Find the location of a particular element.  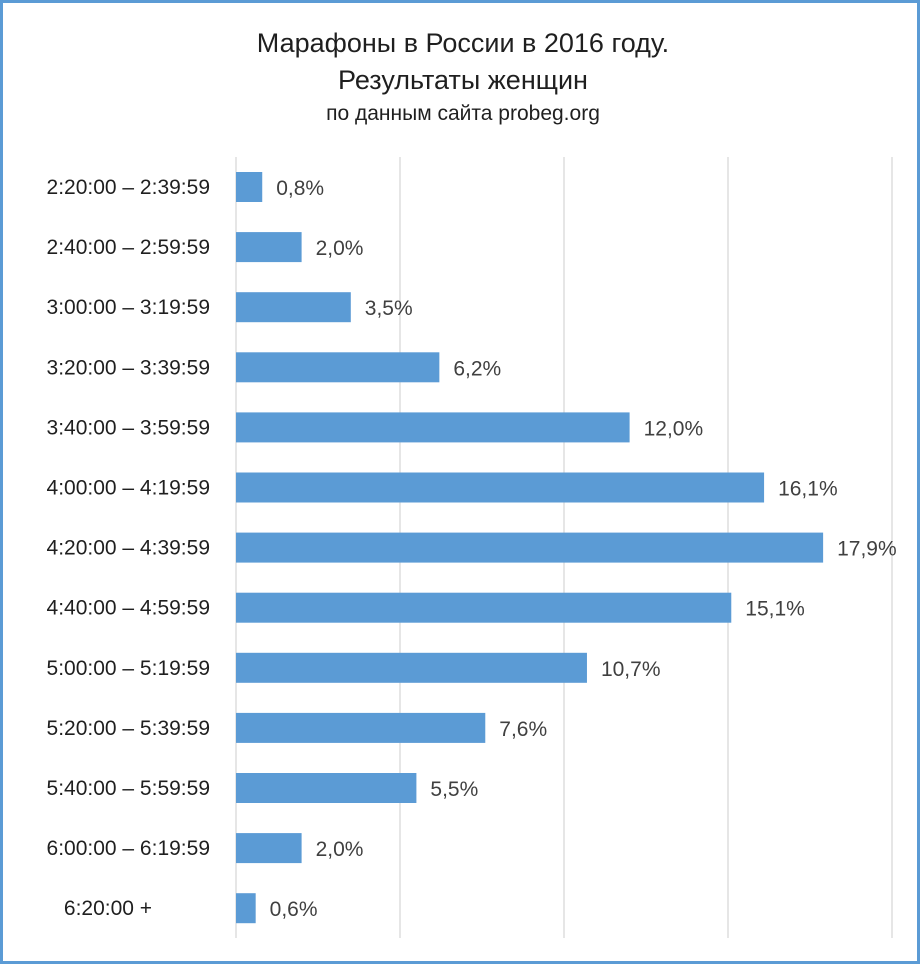

category-label: 4:40:00 – 4:59:59 is located at coordinates (128, 608).